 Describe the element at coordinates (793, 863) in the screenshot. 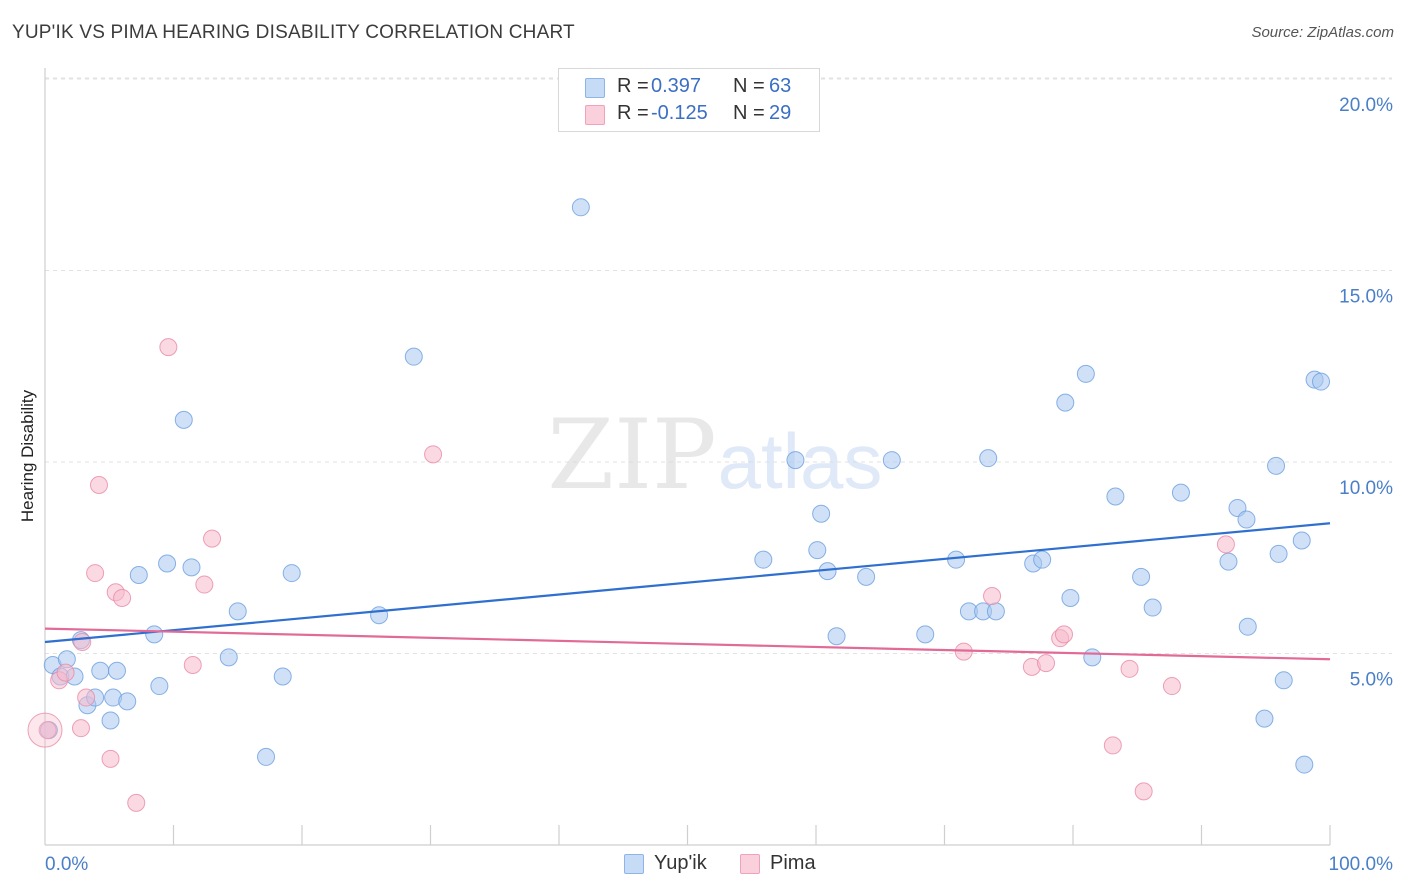

I see `bottom-legend-label-pima: Pima` at that location.